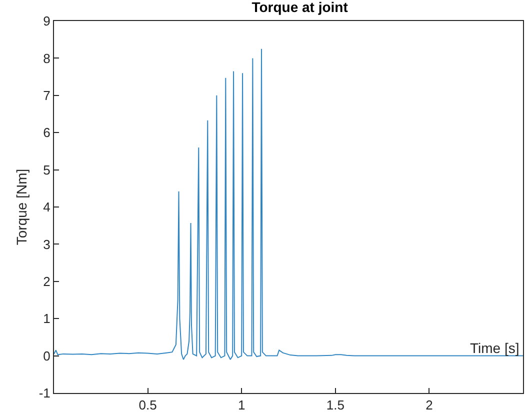 This screenshot has width=526, height=415. I want to click on y-tick-label: 9, so click(46, 21).